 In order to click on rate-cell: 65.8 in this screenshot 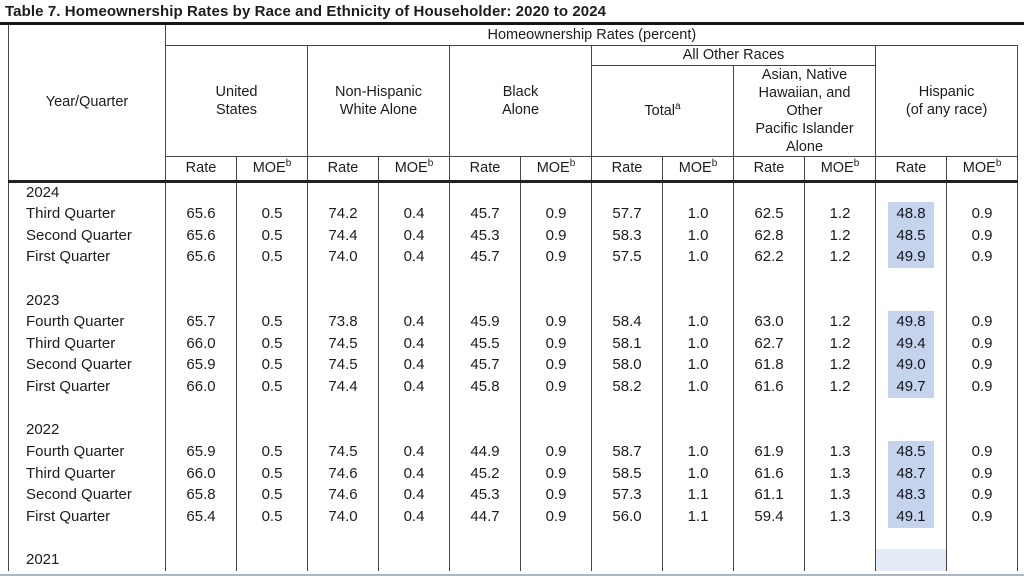, I will do `click(201, 494)`.